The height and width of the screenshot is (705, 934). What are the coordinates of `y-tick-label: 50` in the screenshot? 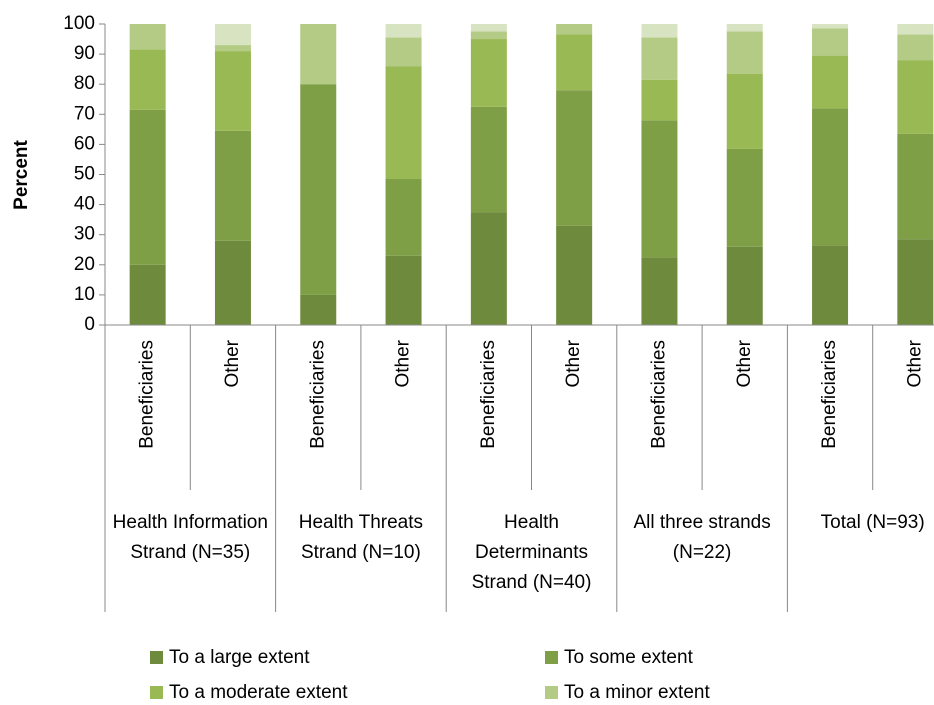 It's located at (84, 174).